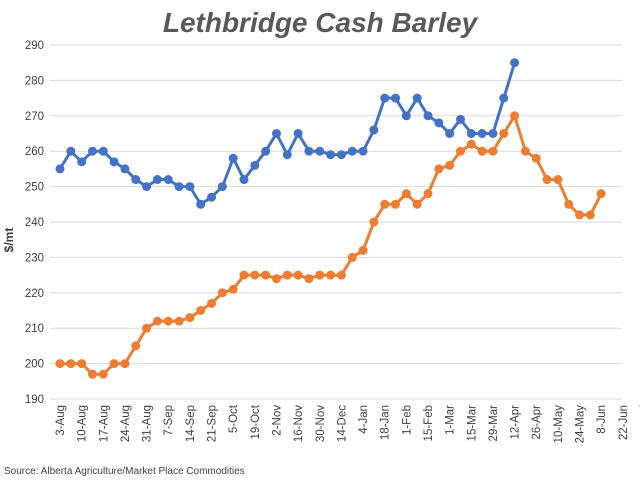  I want to click on x-tick-label: 19-Oct, so click(256, 421).